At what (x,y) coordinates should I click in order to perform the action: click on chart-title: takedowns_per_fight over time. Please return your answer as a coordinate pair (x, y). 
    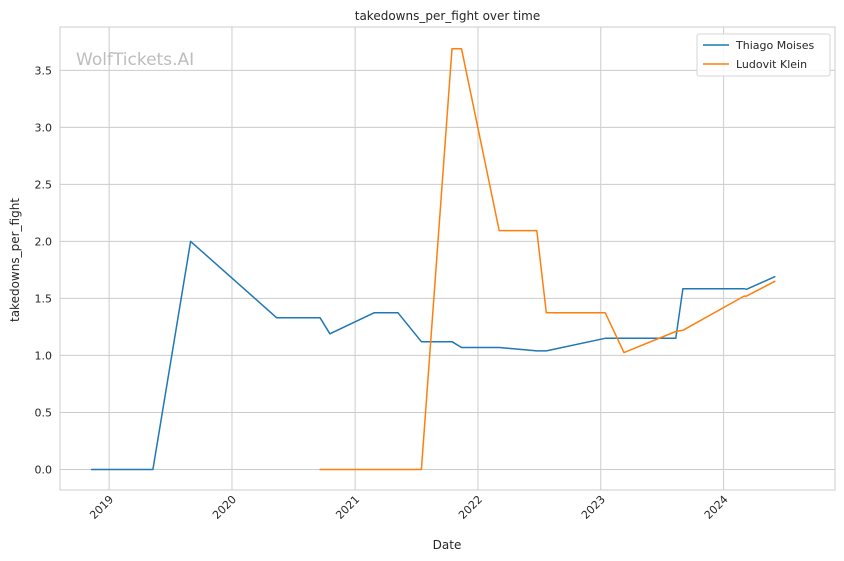
    Looking at the image, I should click on (448, 16).